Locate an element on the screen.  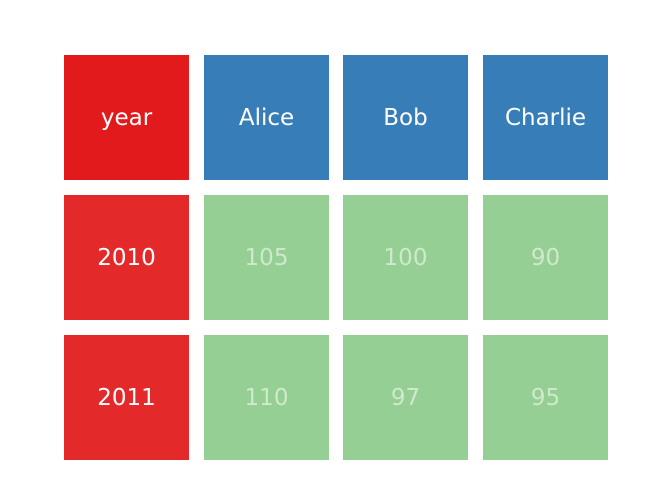
data-cell: 97 is located at coordinates (405, 397).